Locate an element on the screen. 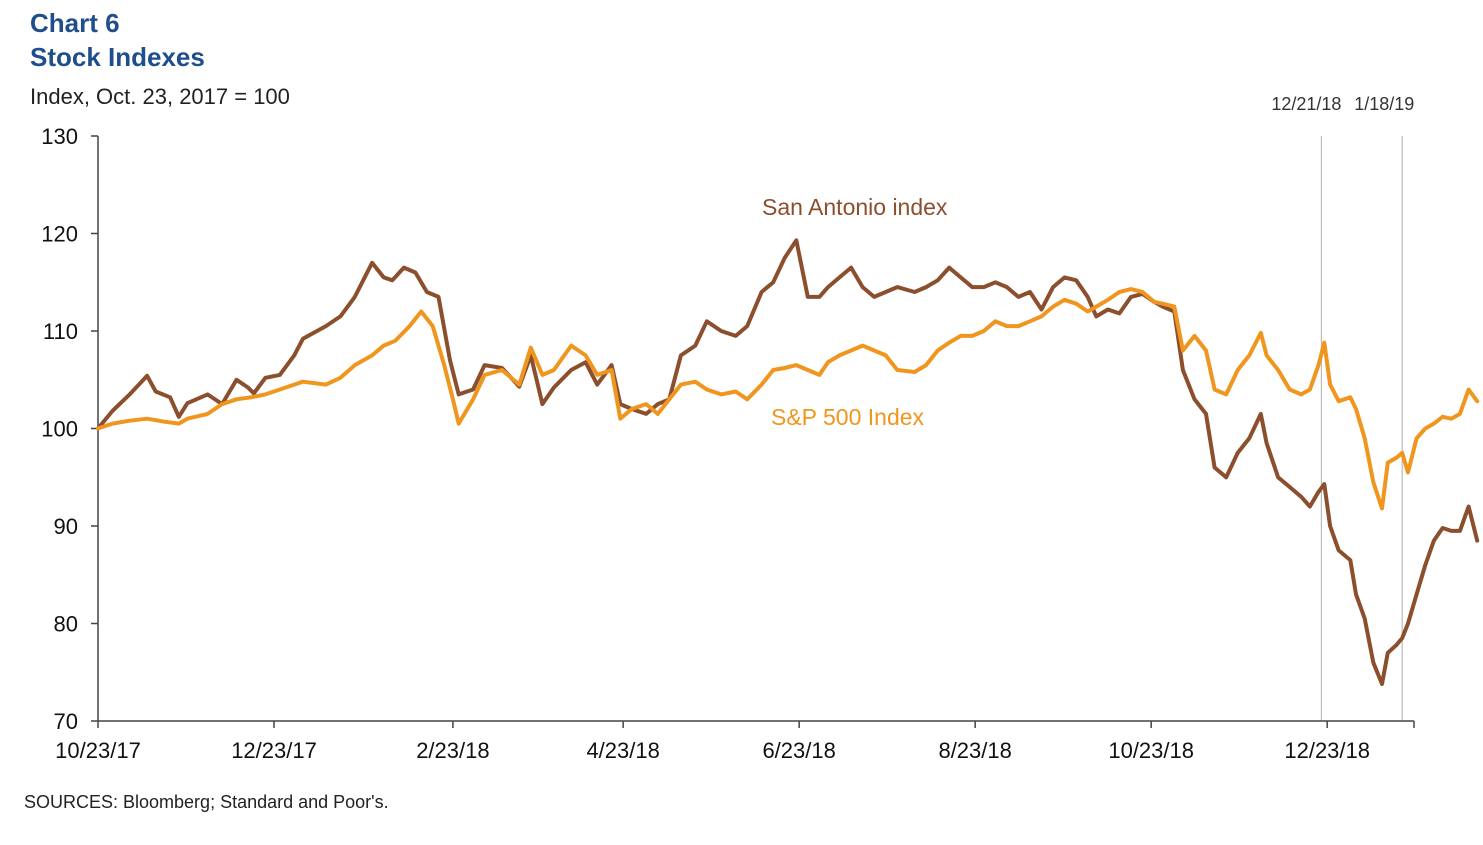 Image resolution: width=1483 pixels, height=845 pixels. y-tick-label: 70 is located at coordinates (66, 721).